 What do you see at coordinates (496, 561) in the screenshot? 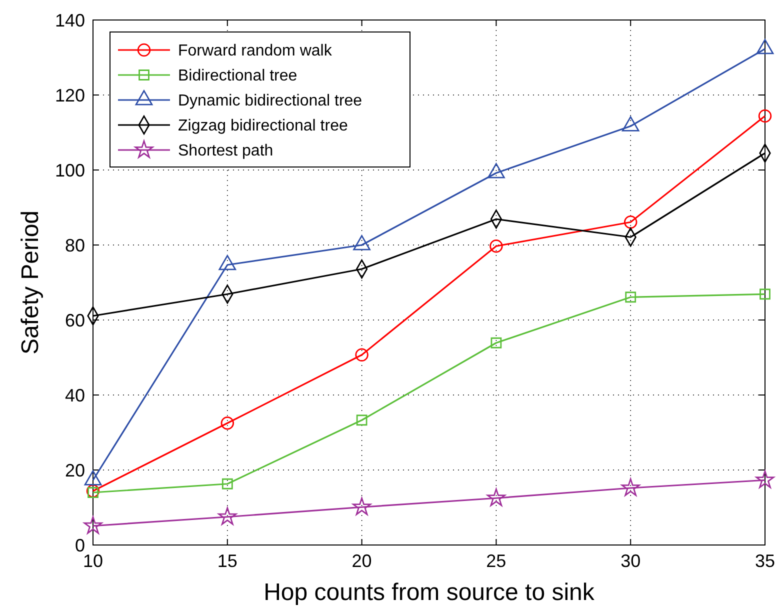
I see `x-tick-label: 25` at bounding box center [496, 561].